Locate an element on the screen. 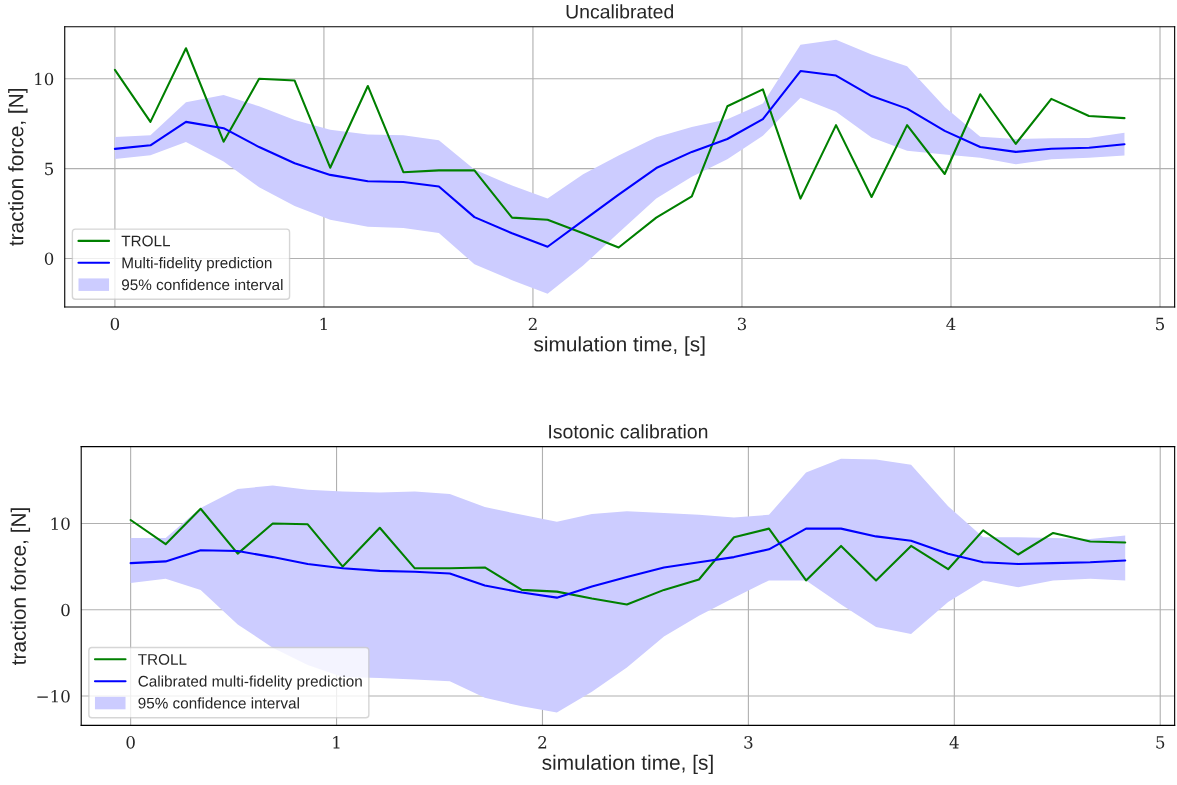  legend-label: Multi-fidelity prediction is located at coordinates (197, 264).